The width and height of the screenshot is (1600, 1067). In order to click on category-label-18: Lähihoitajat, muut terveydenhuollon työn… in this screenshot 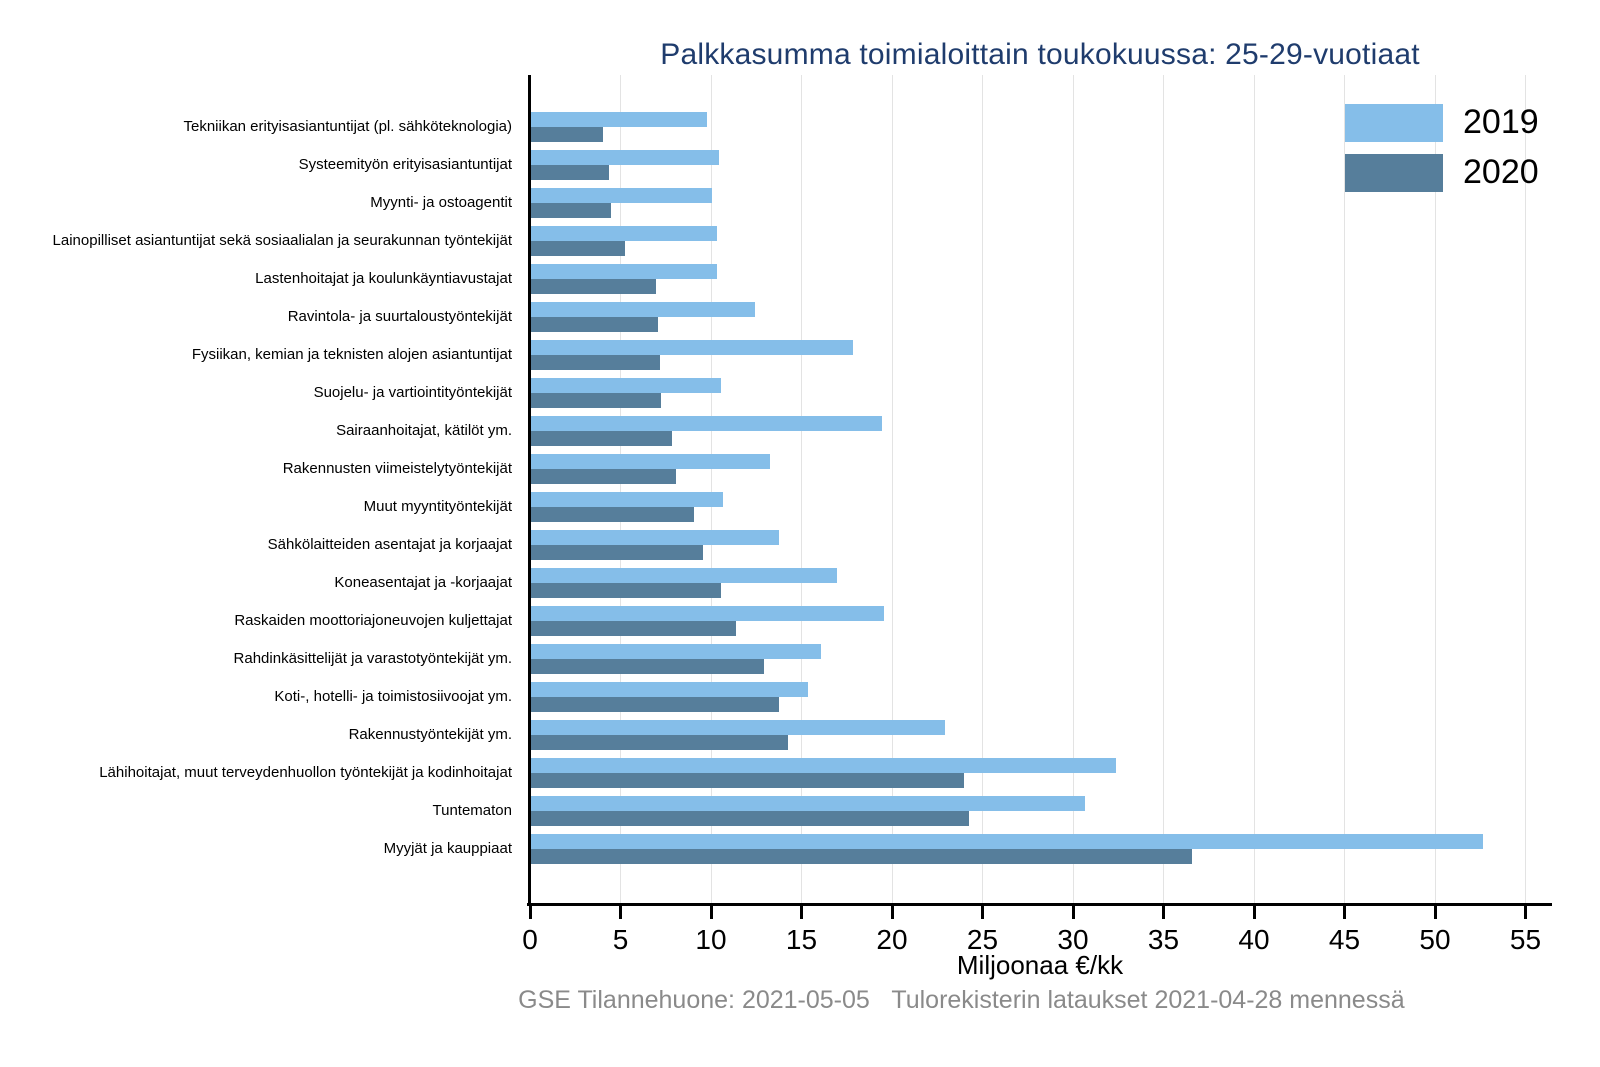, I will do `click(305, 772)`.